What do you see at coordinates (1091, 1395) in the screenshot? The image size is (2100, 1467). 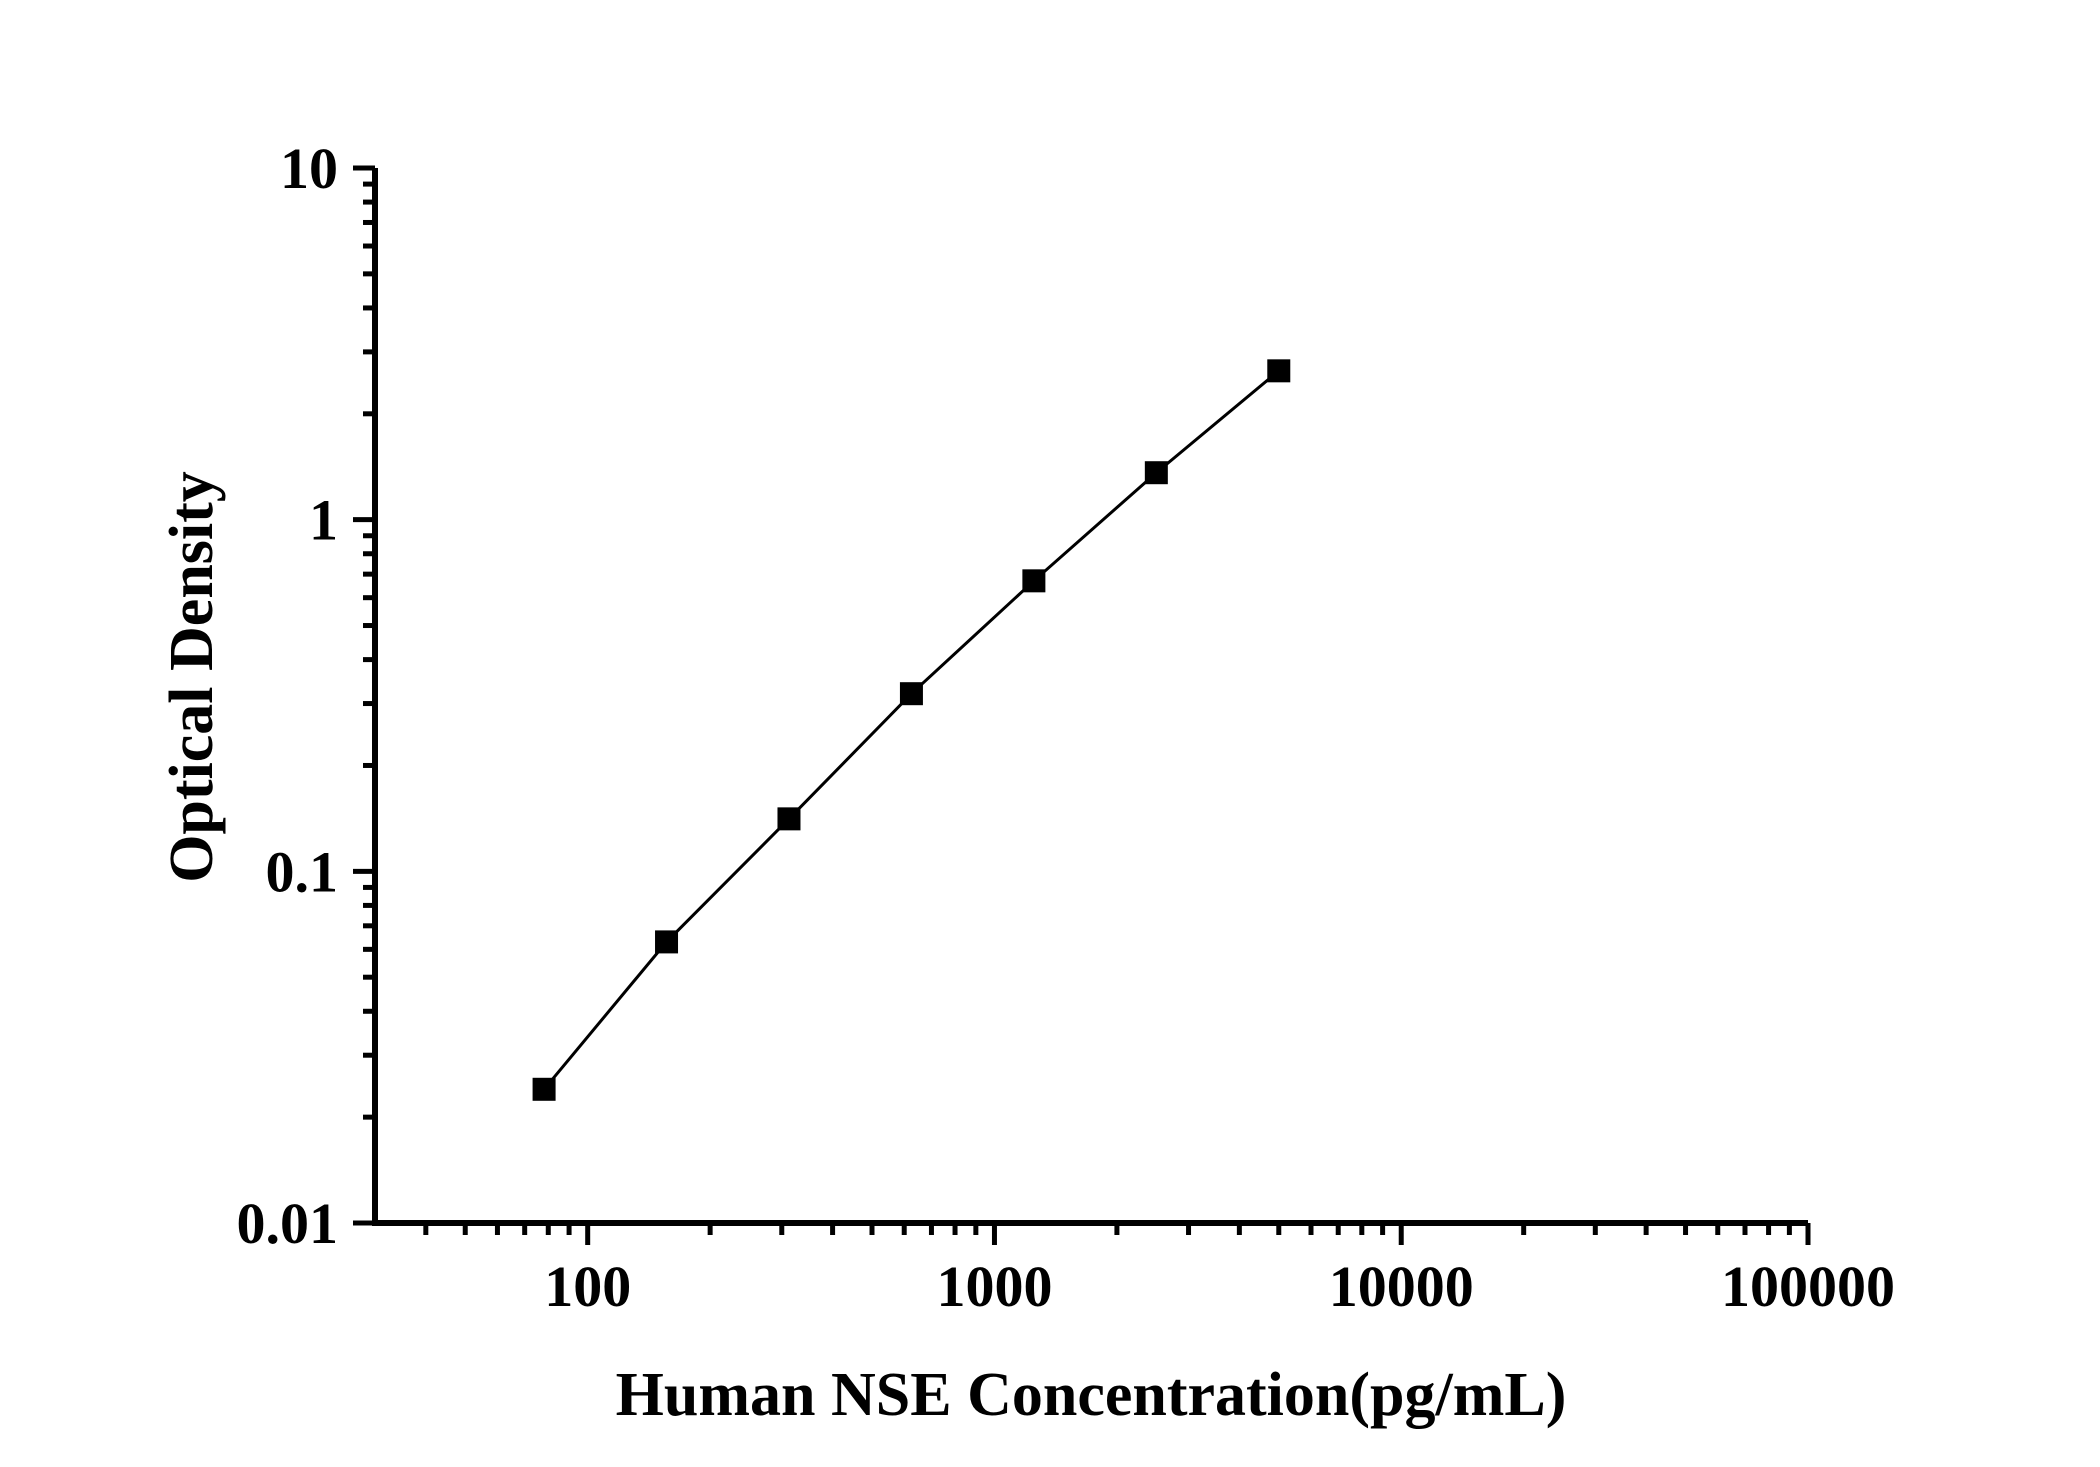 I see `x-axis-title: Human NSE Concentration(pg/mL)` at bounding box center [1091, 1395].